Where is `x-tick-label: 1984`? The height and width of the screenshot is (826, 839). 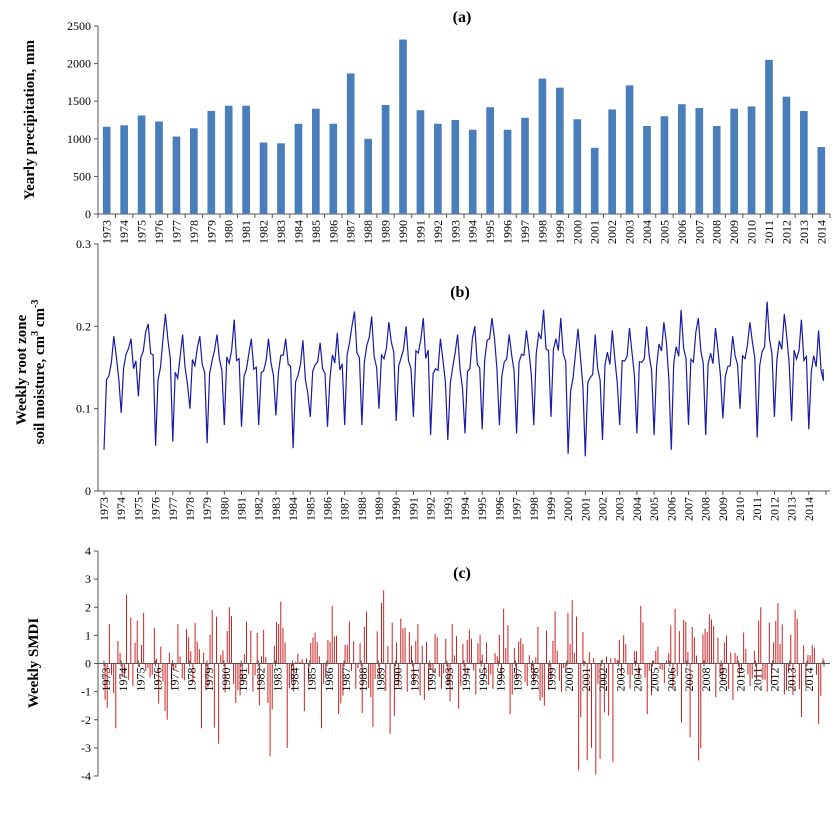
x-tick-label: 1984 is located at coordinates (298, 232).